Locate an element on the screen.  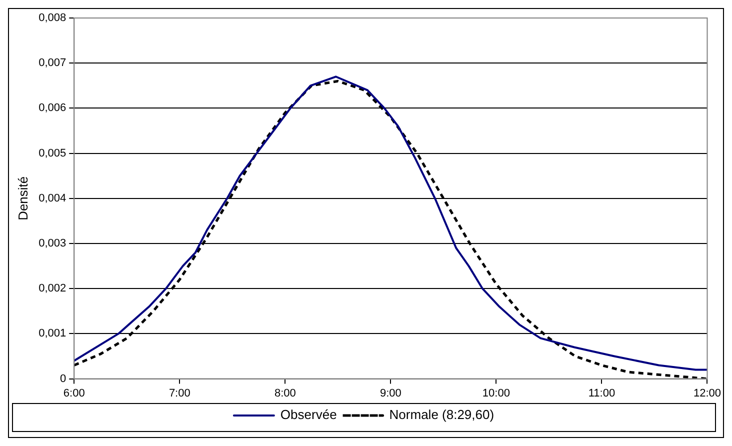
y-tick-label: 0,003 is located at coordinates (52, 244).